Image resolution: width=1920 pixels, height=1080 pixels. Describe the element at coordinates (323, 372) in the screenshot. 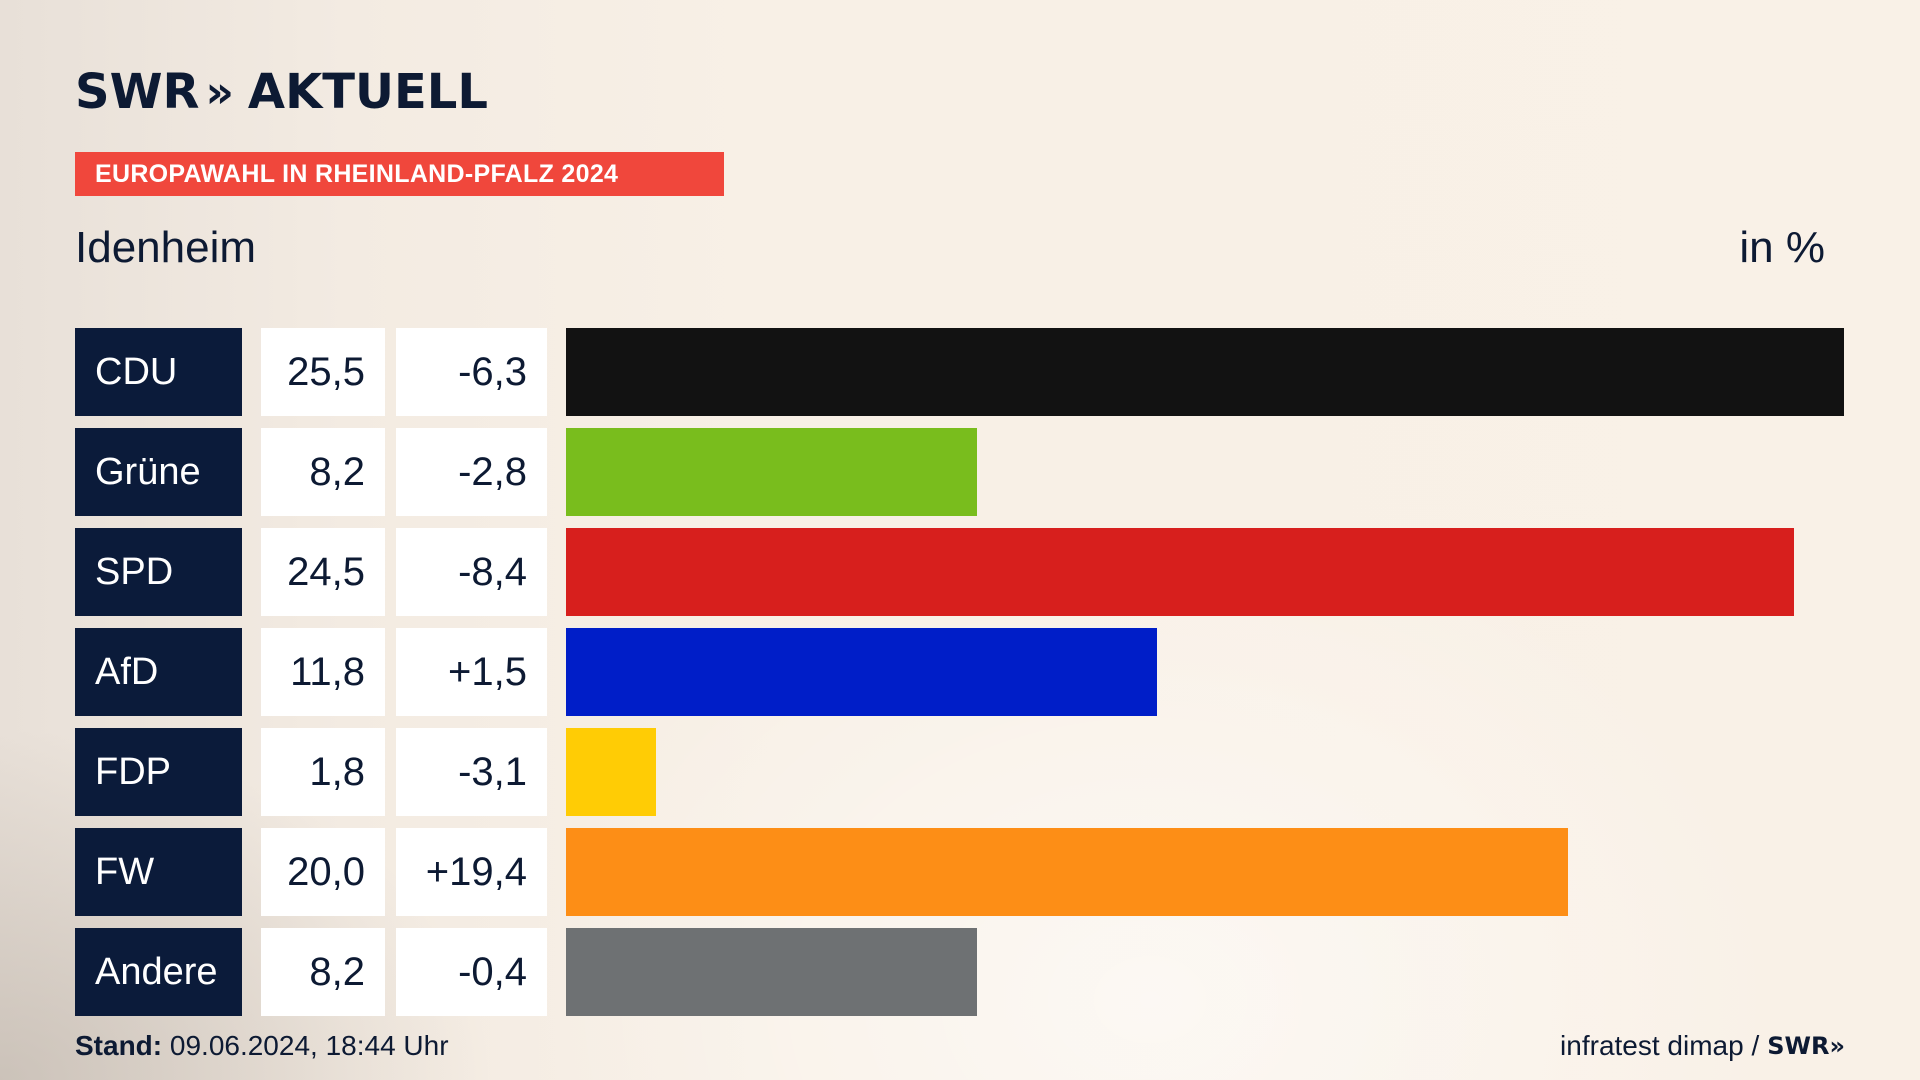

I see `vote-share-value: 25,5` at that location.